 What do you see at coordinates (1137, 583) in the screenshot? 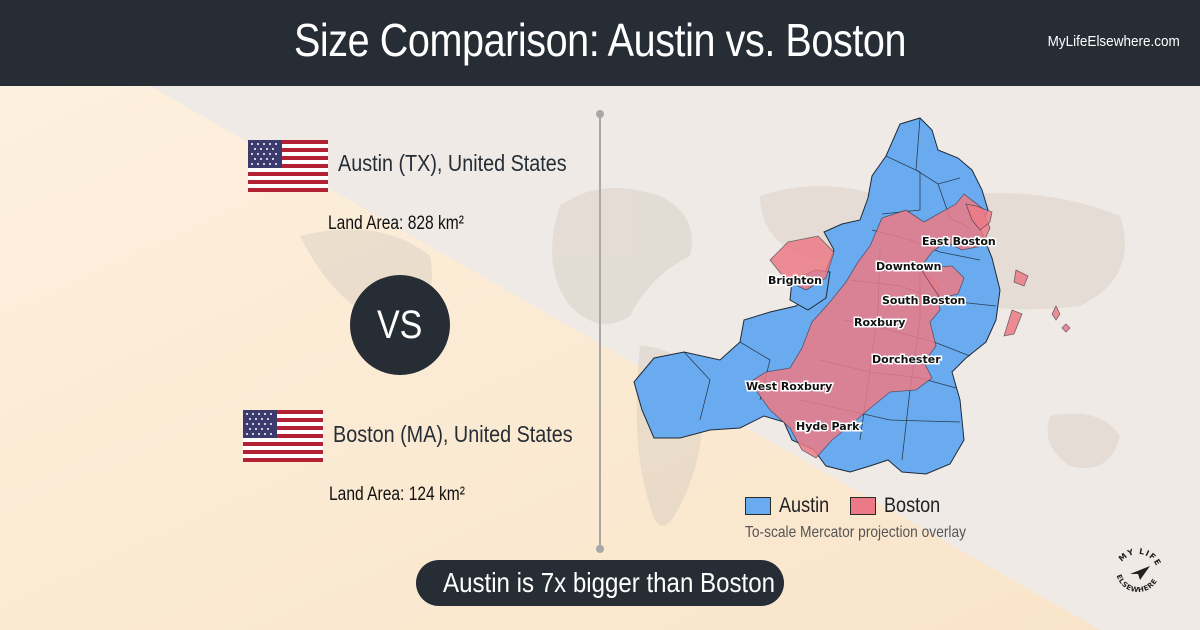
I see `svg-text: ELSEWHERE` at bounding box center [1137, 583].